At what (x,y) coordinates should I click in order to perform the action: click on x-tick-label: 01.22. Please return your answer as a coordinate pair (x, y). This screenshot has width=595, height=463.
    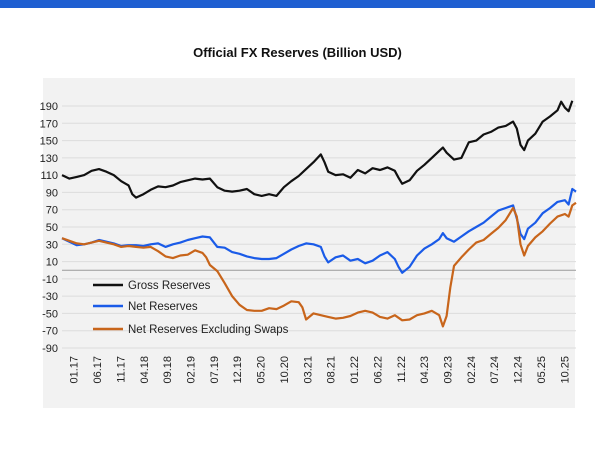
    Looking at the image, I should click on (355, 370).